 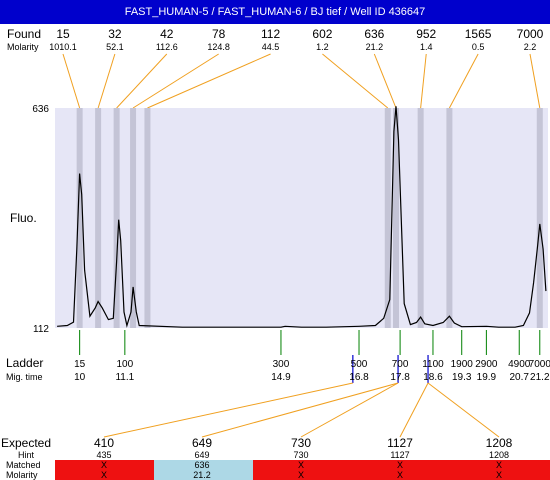 What do you see at coordinates (520, 377) in the screenshot?
I see `ladder-time: 20.7` at bounding box center [520, 377].